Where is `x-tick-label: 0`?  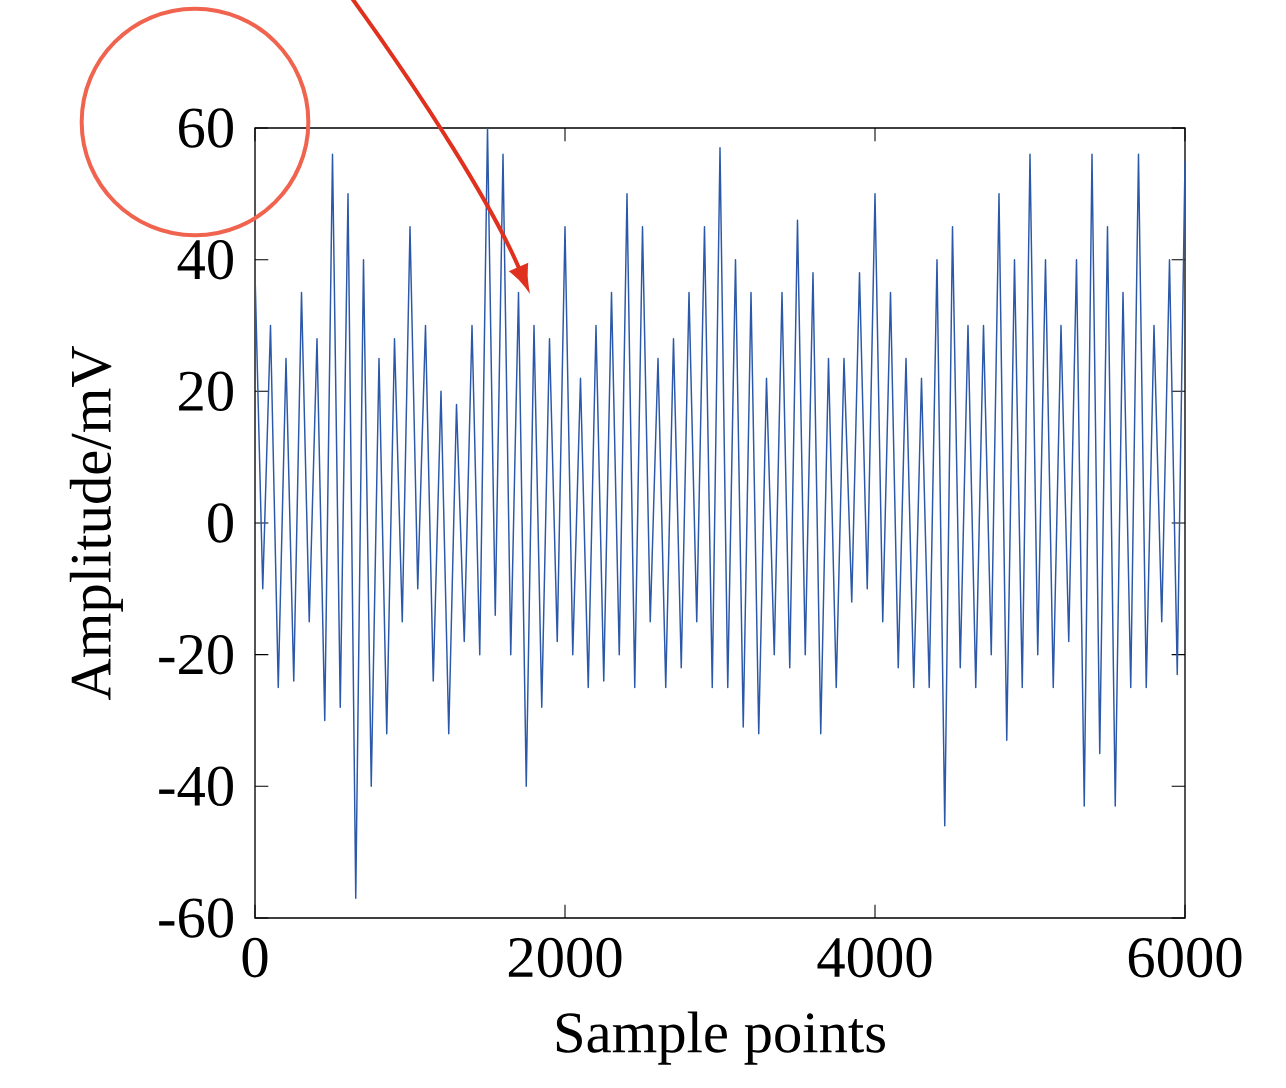
x-tick-label: 0 is located at coordinates (255, 957).